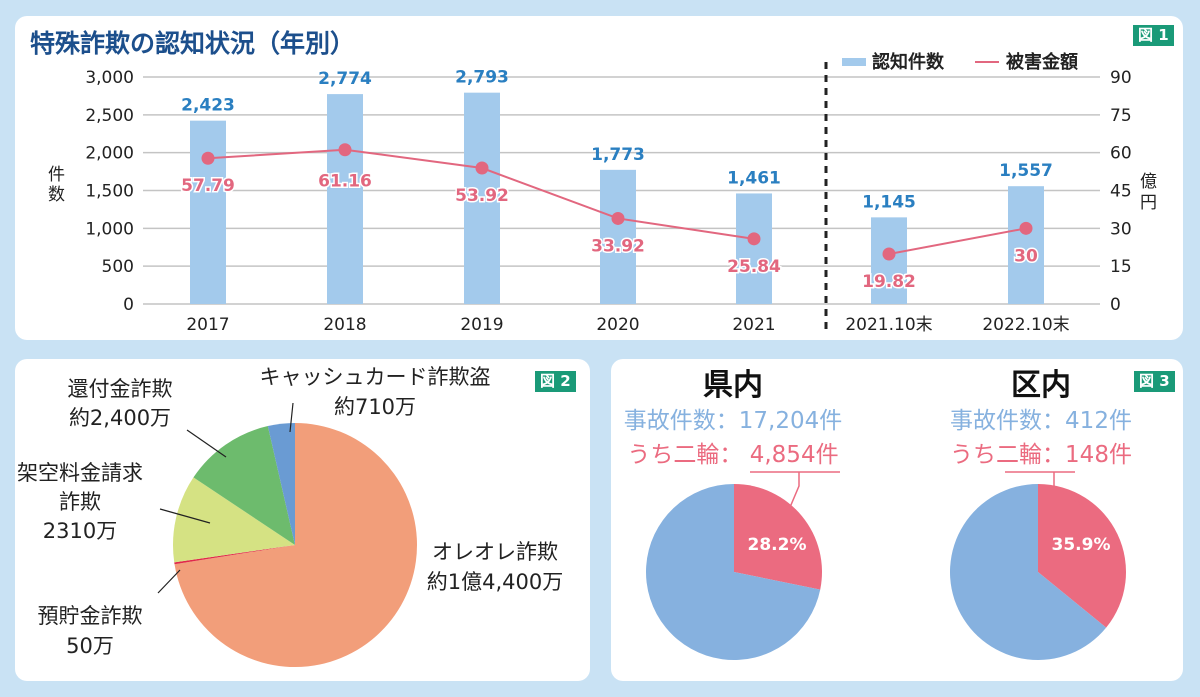 This screenshot has height=697, width=1200. Describe the element at coordinates (109, 78) in the screenshot. I see `left-tick-label: 3,000` at that location.